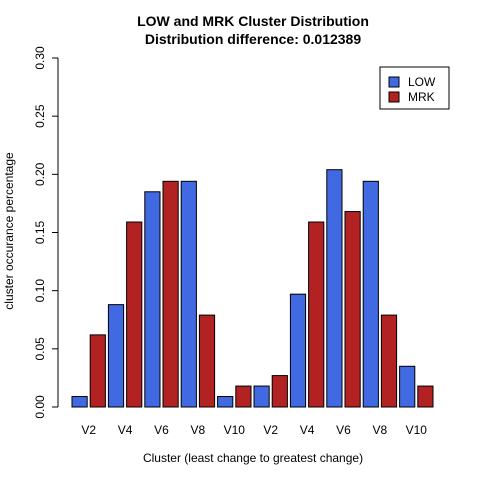  Describe the element at coordinates (254, 430) in the screenshot. I see `x-tick-labels: V2 V4 V6 V8 V10 V2 V4 V6 V8 V10` at that location.